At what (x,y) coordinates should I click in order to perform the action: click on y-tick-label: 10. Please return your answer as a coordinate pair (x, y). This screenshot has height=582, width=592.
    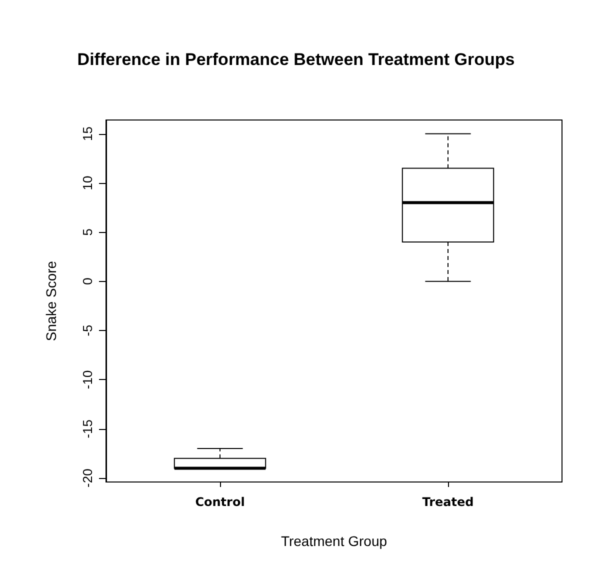
    Looking at the image, I should click on (87, 183).